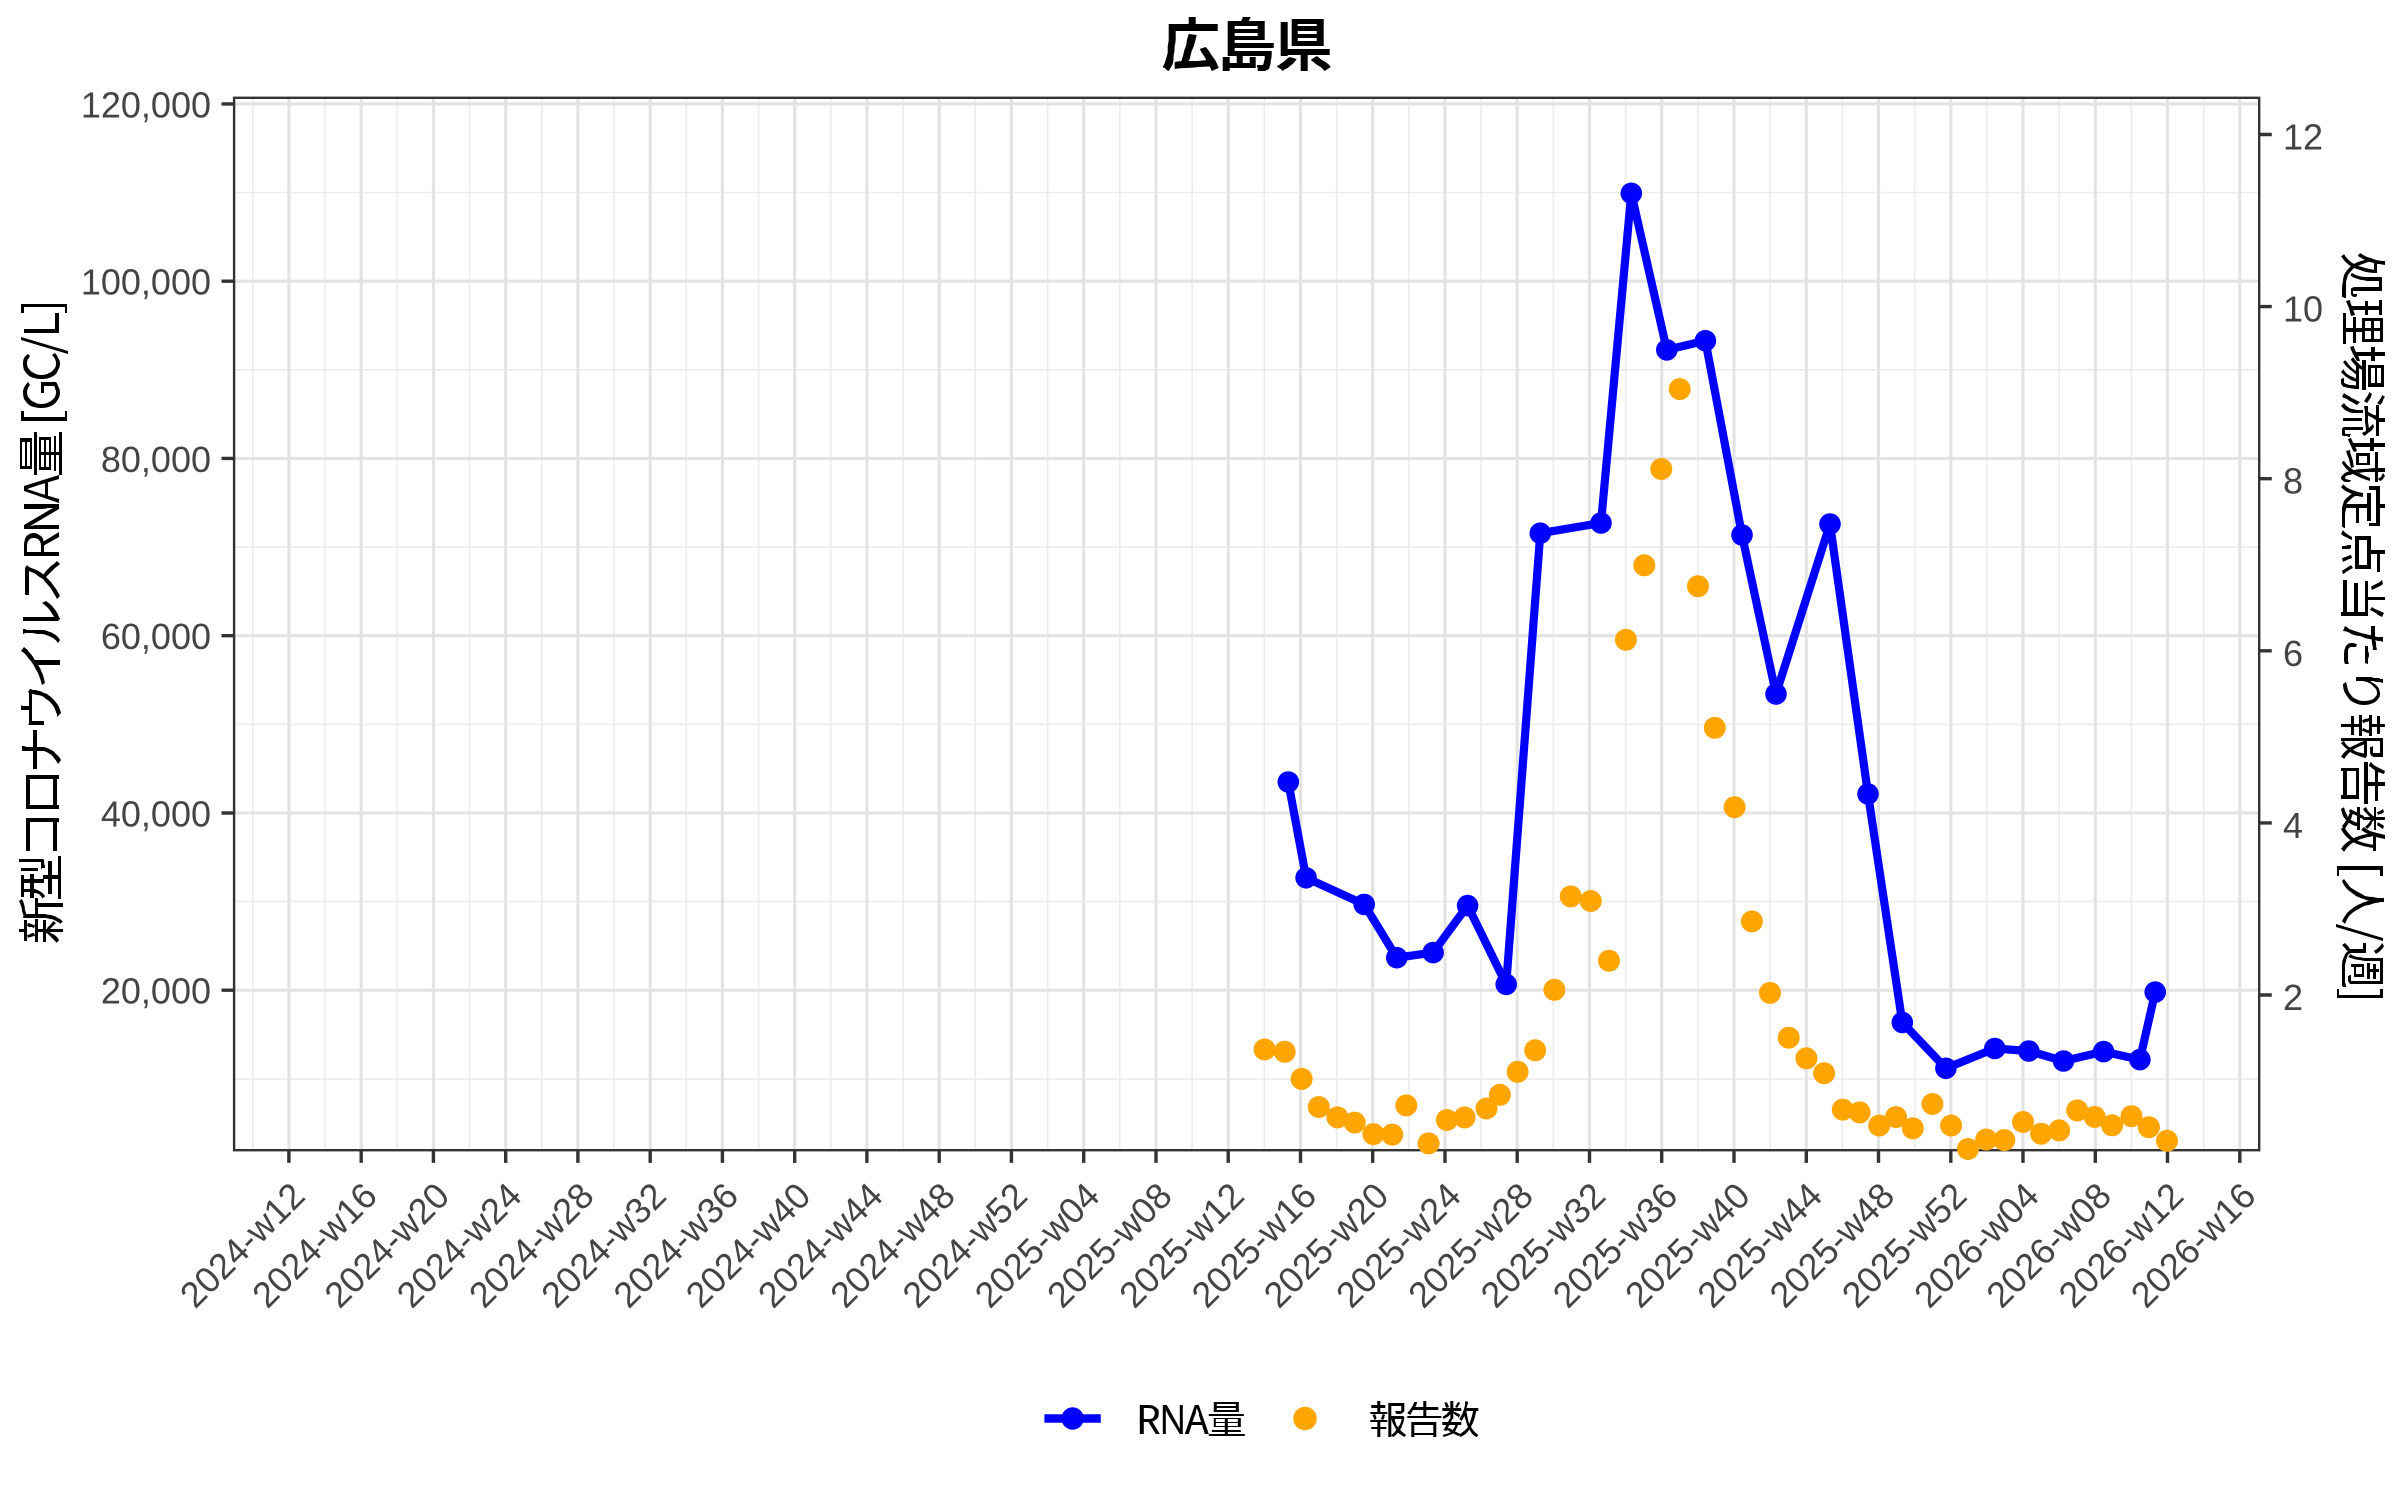 The image size is (2400, 1500). I want to click on svg-text: 2, so click(2293, 997).